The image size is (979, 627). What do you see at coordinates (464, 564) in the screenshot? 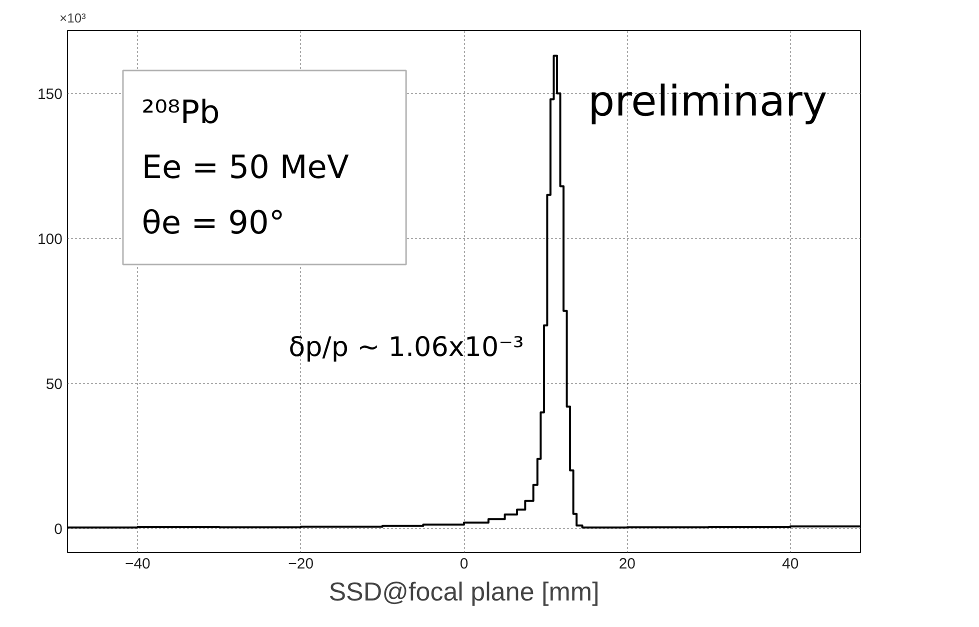
I see `x-tick-label: 0` at bounding box center [464, 564].